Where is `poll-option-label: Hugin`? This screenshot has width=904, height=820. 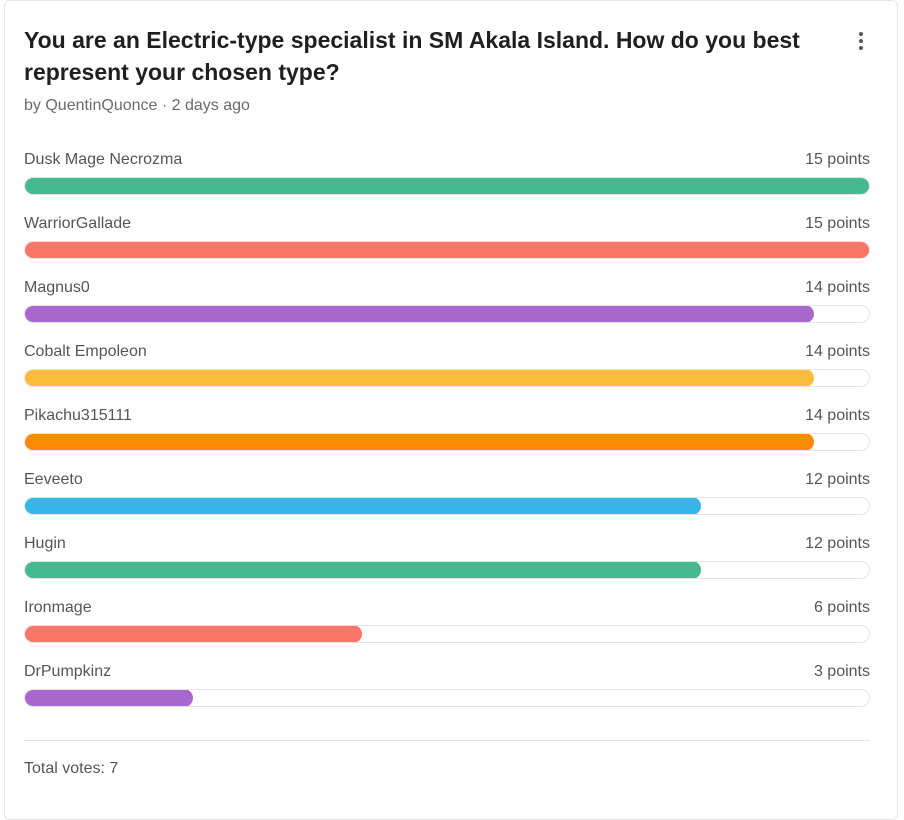 poll-option-label: Hugin is located at coordinates (45, 543).